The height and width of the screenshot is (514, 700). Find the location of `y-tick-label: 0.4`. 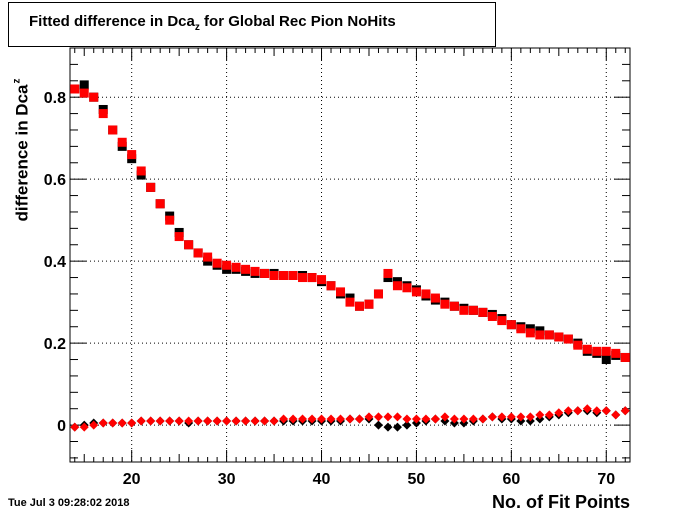

y-tick-label: 0.4 is located at coordinates (55, 262).